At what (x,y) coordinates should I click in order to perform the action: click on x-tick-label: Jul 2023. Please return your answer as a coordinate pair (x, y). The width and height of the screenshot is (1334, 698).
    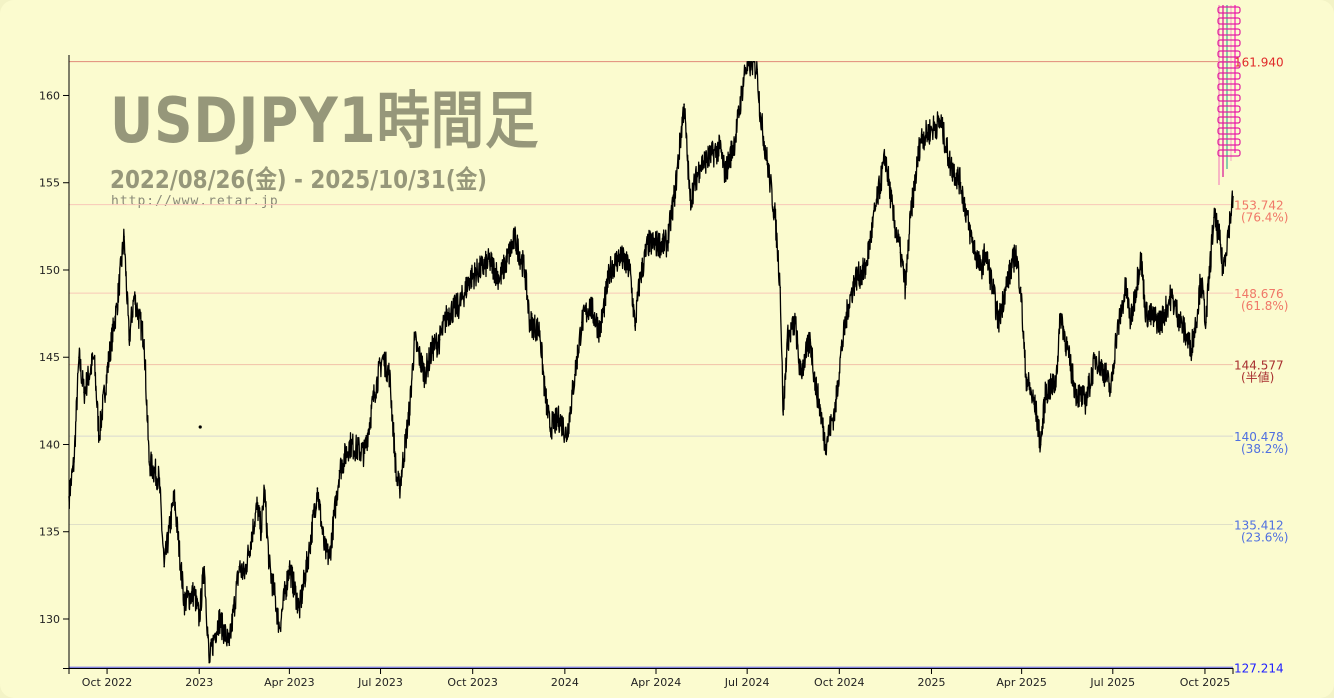
    Looking at the image, I should click on (380, 682).